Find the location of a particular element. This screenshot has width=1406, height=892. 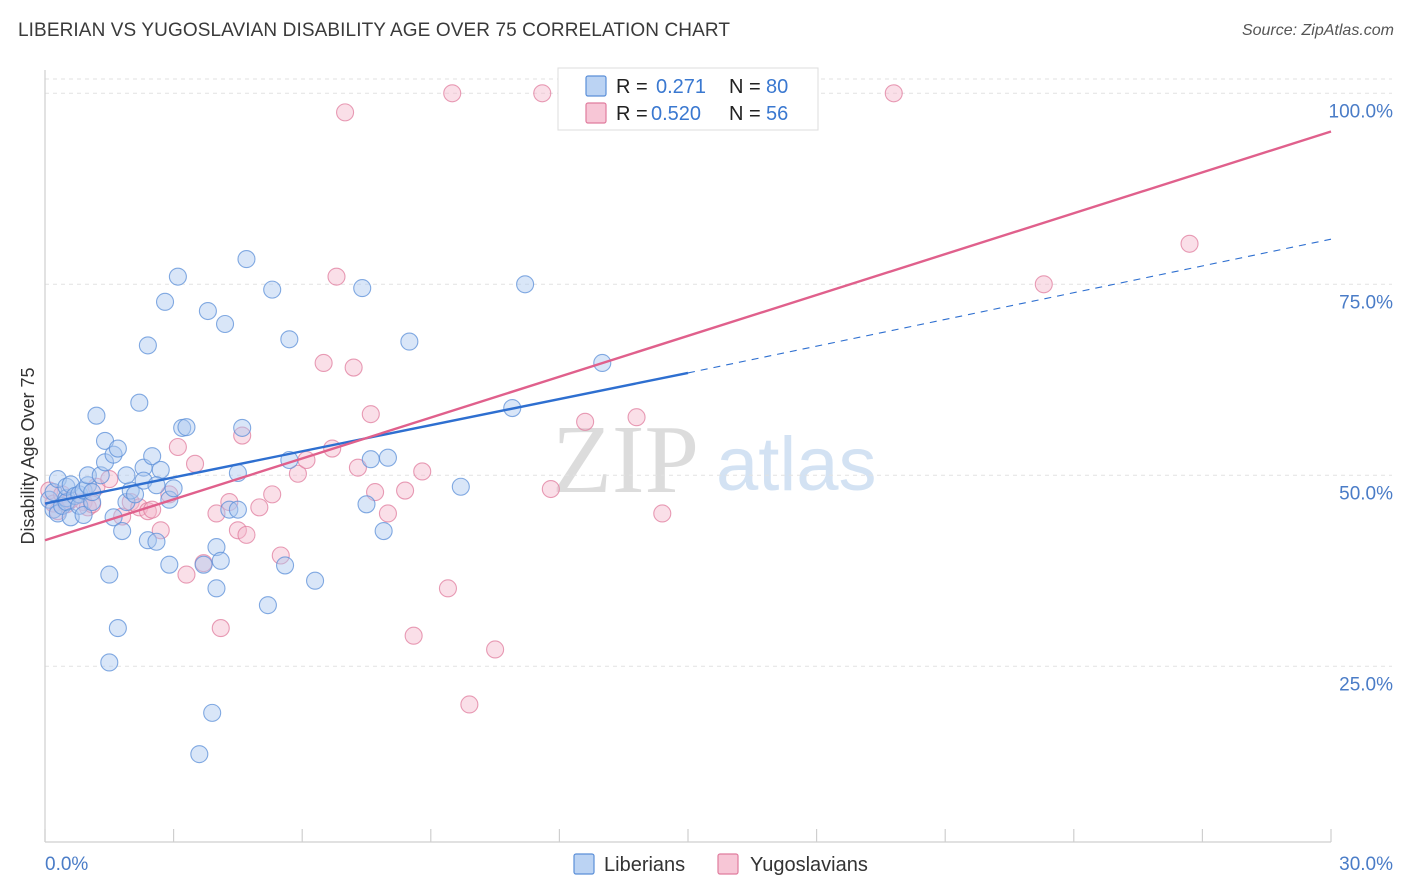

y-tick-label: 75.0% is located at coordinates (1366, 302).